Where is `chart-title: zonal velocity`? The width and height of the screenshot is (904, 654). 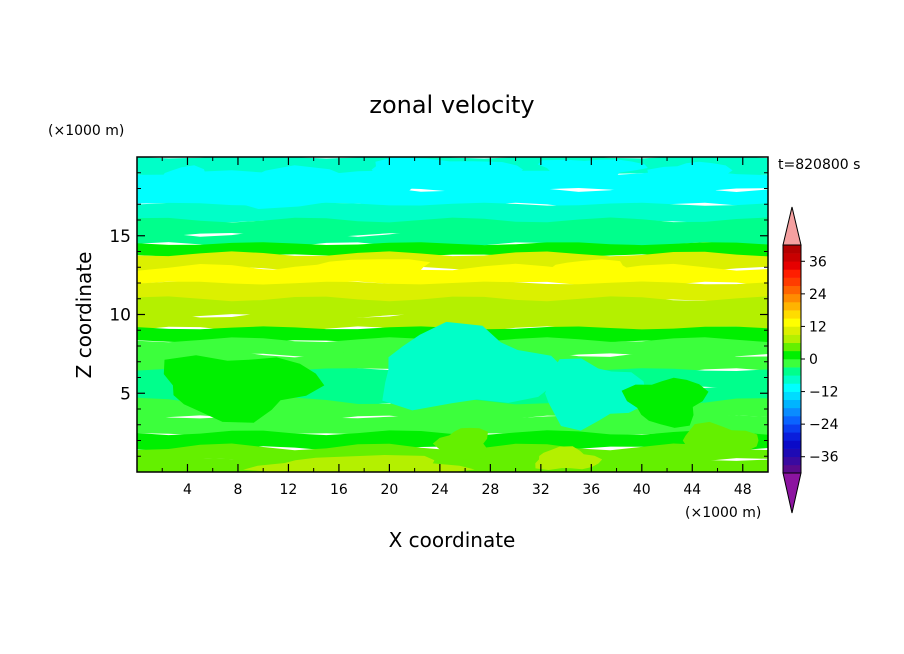 chart-title: zonal velocity is located at coordinates (451, 105).